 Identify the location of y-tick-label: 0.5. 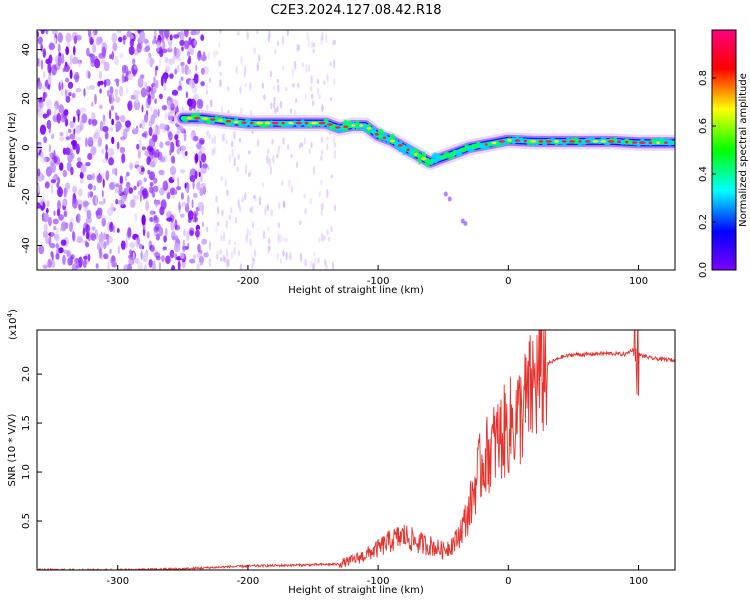
(26, 521).